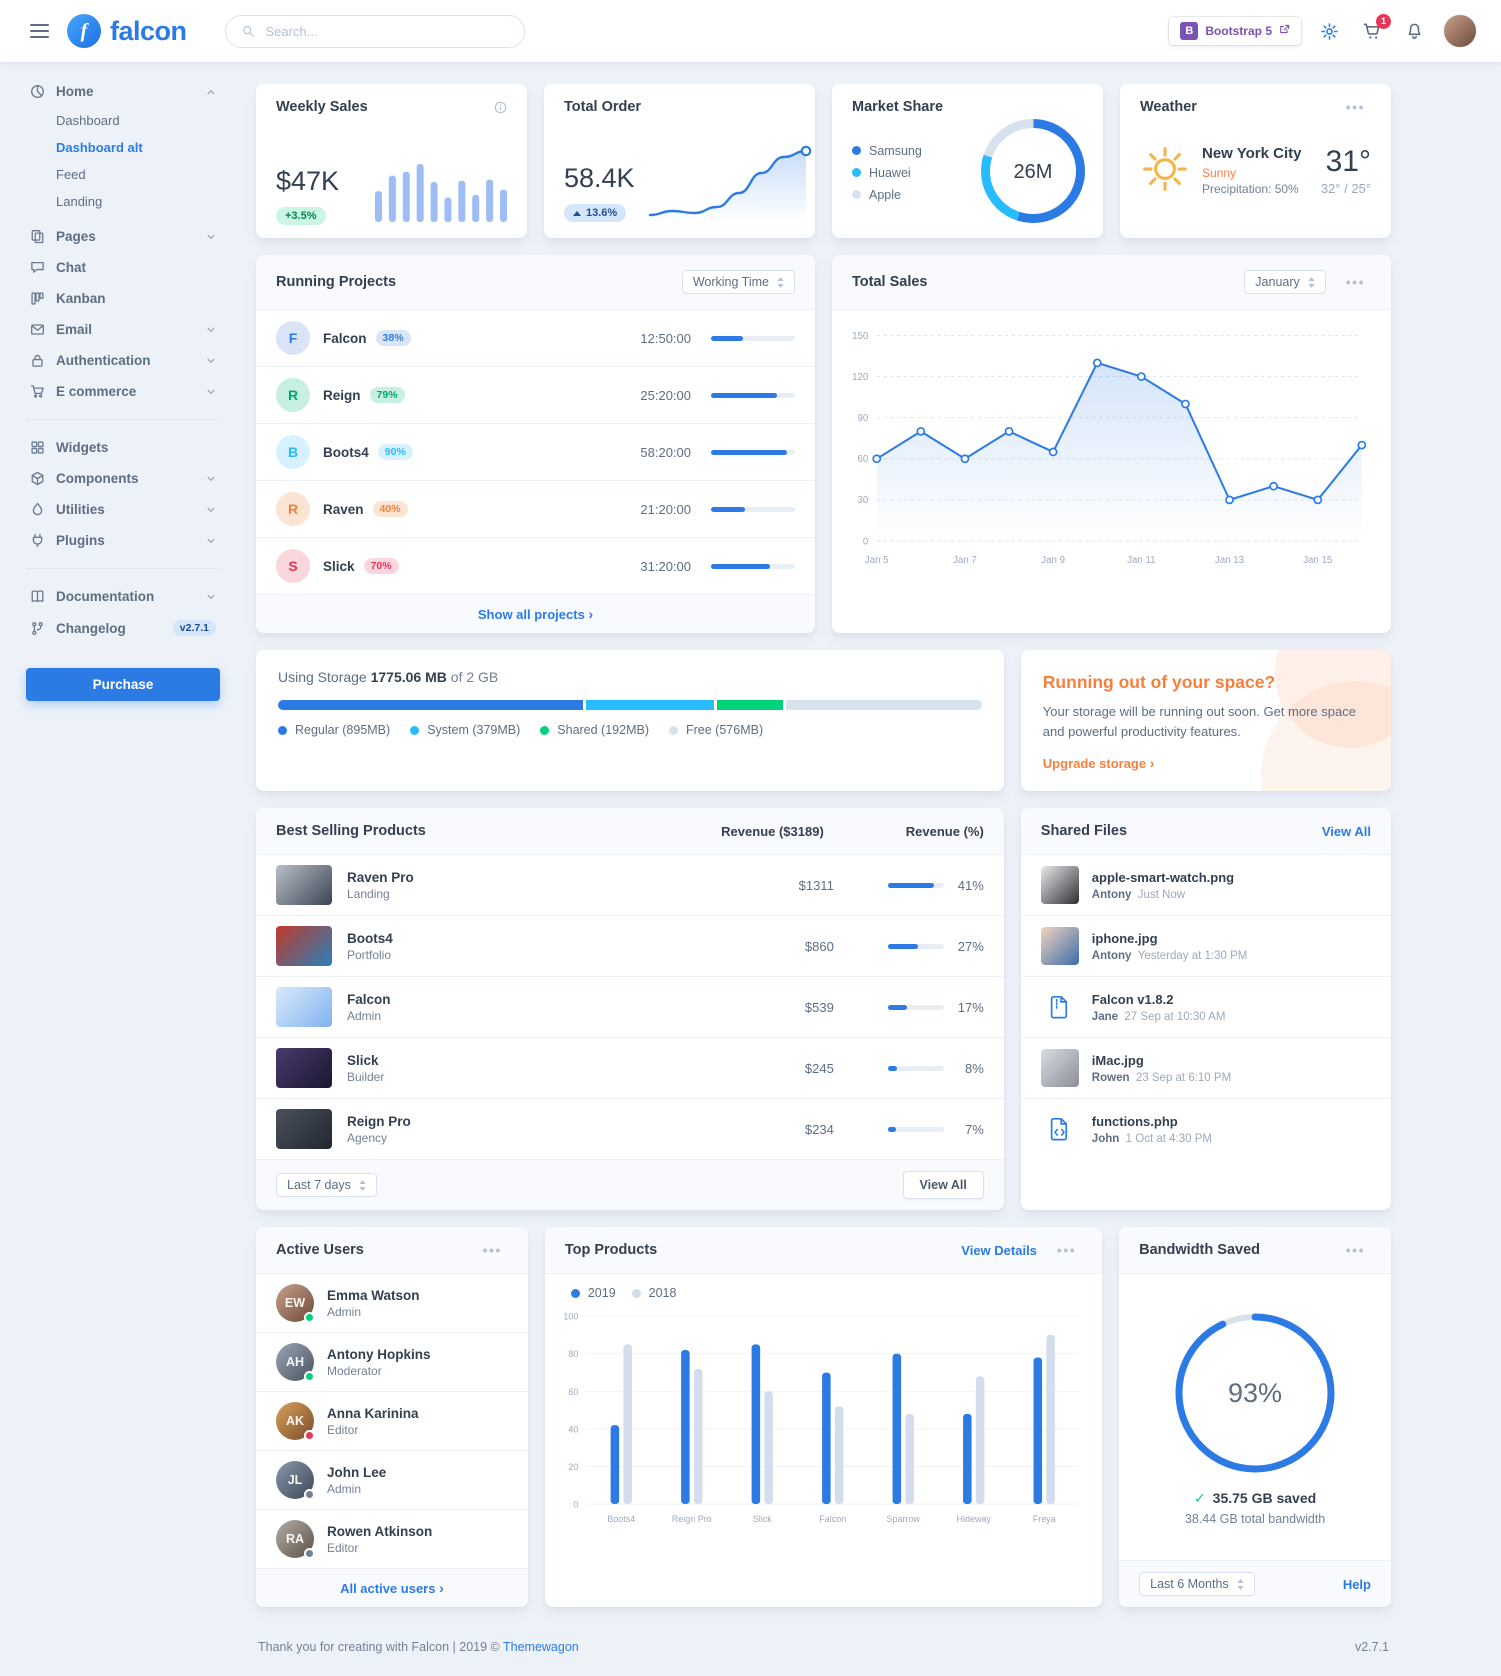 The height and width of the screenshot is (1676, 1501). I want to click on legend-label: Huawei, so click(890, 172).